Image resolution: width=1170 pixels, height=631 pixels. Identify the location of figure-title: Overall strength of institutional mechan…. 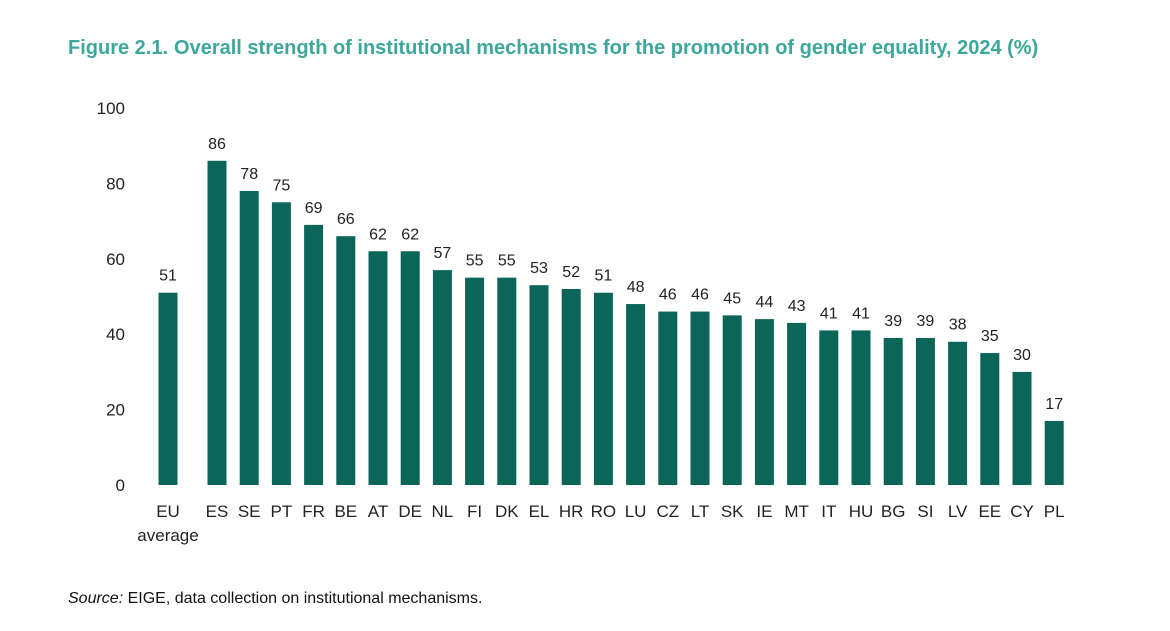
(606, 48).